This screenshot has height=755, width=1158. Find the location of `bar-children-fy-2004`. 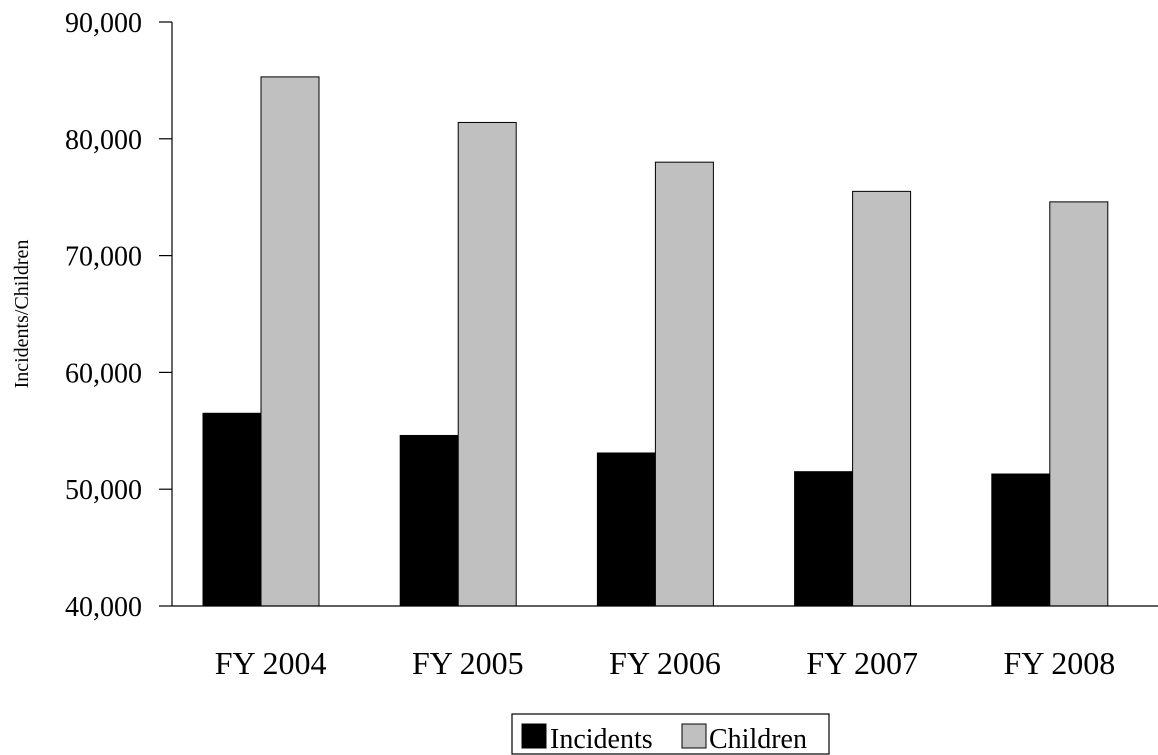

bar-children-fy-2004 is located at coordinates (290, 341).